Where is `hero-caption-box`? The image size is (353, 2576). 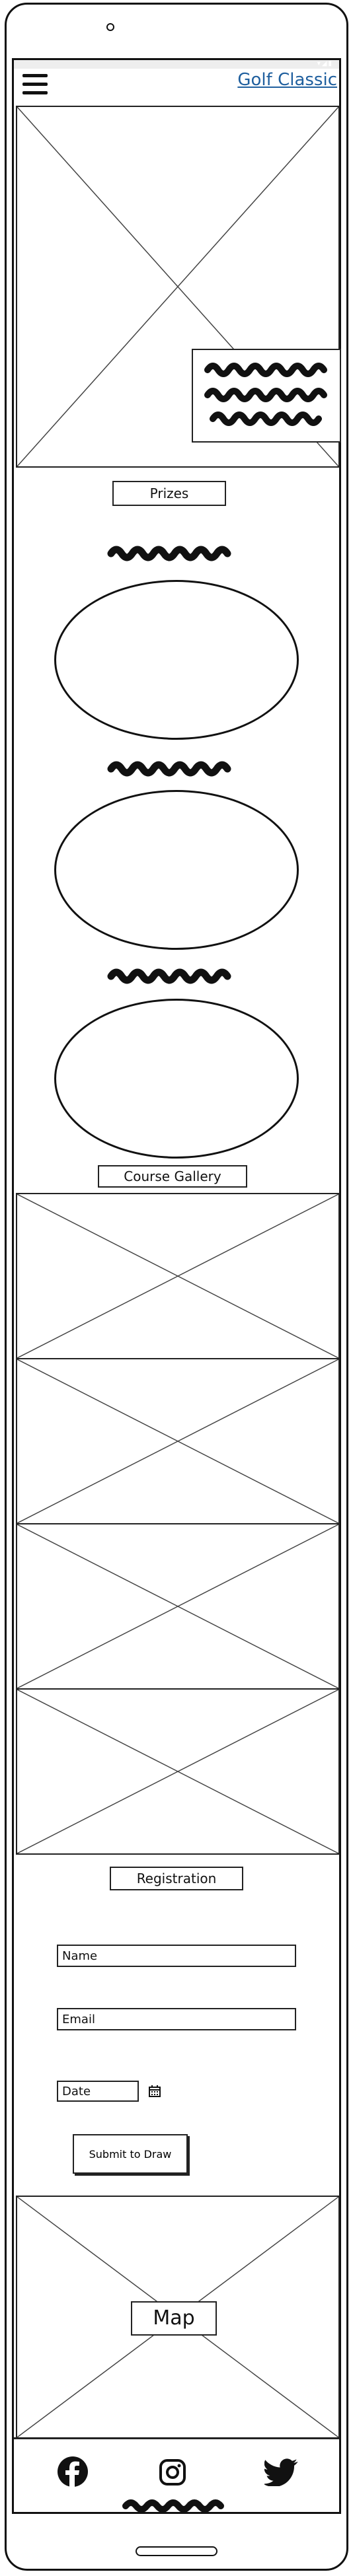
hero-caption-box is located at coordinates (266, 396).